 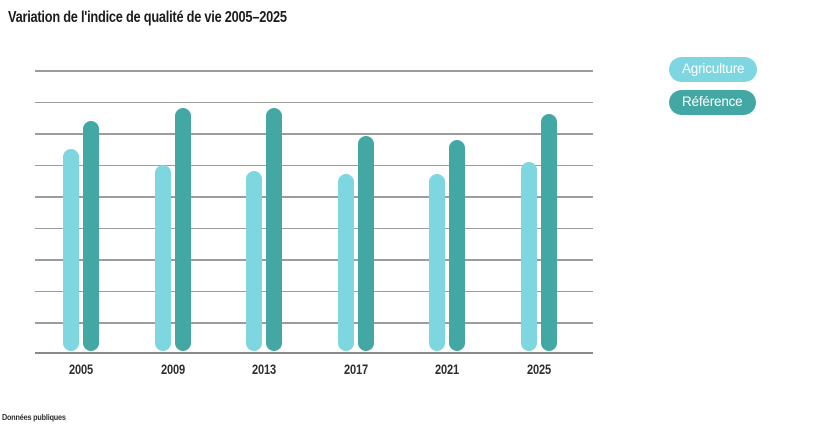 What do you see at coordinates (71, 250) in the screenshot?
I see `bar-agriculture-2005` at bounding box center [71, 250].